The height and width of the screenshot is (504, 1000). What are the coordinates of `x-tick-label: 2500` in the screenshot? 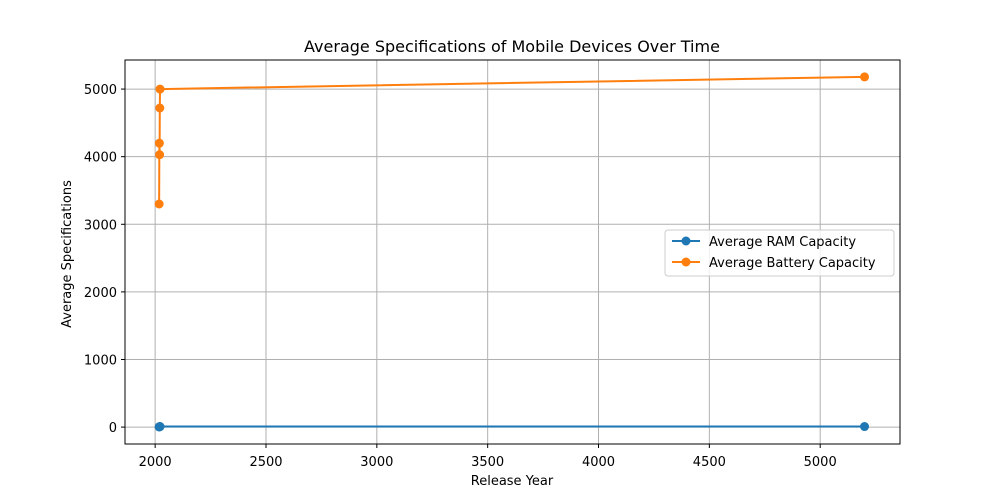 It's located at (265, 462).